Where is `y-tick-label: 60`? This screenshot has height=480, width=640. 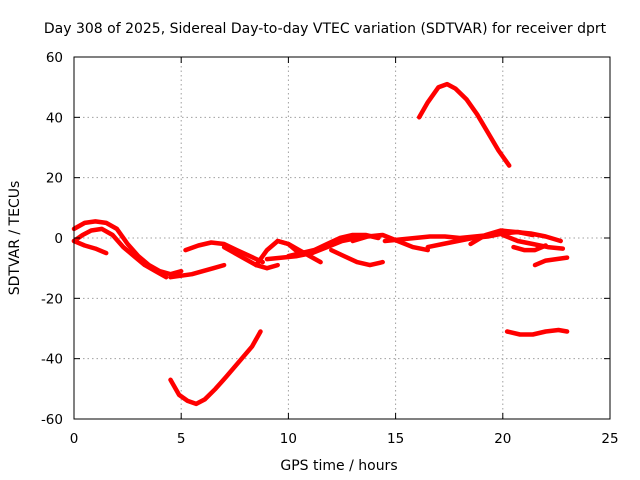 y-tick-label: 60 is located at coordinates (54, 58).